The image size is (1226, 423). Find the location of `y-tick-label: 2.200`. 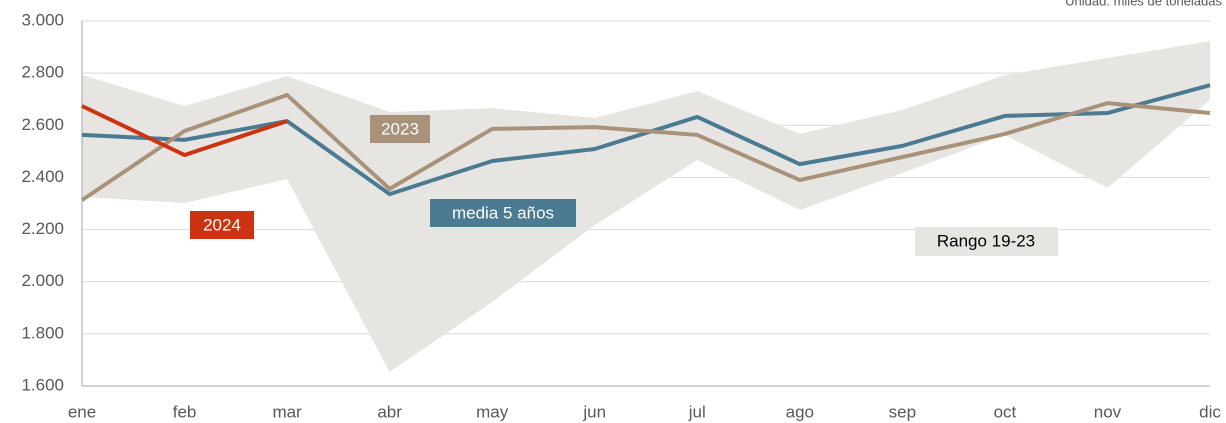

y-tick-label: 2.200 is located at coordinates (42, 228).